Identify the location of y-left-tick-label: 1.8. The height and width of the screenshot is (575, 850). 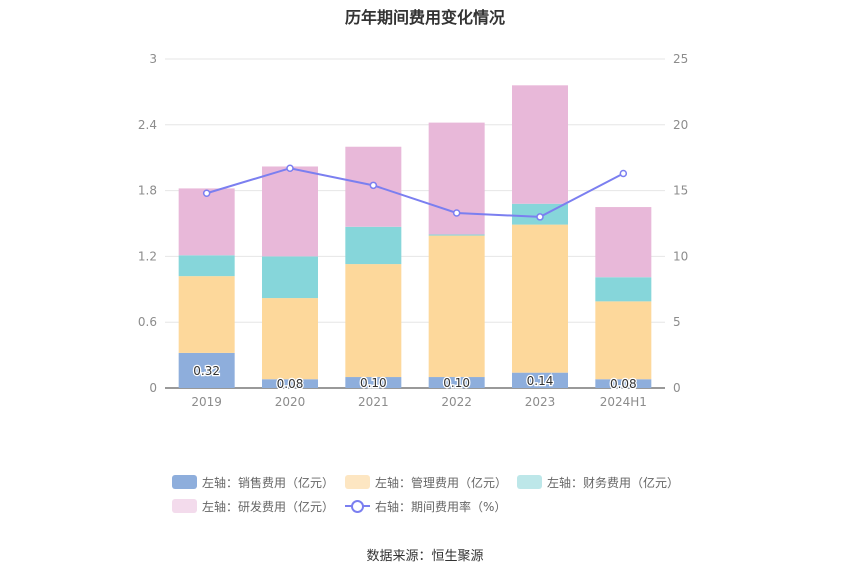
(147, 191).